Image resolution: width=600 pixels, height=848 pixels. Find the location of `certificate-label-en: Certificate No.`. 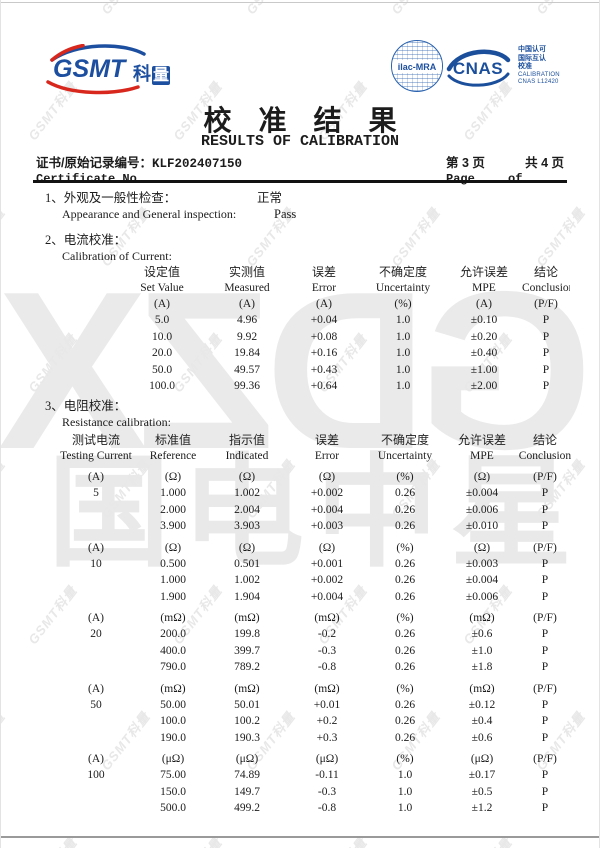

certificate-label-en: Certificate No. is located at coordinates (90, 179).